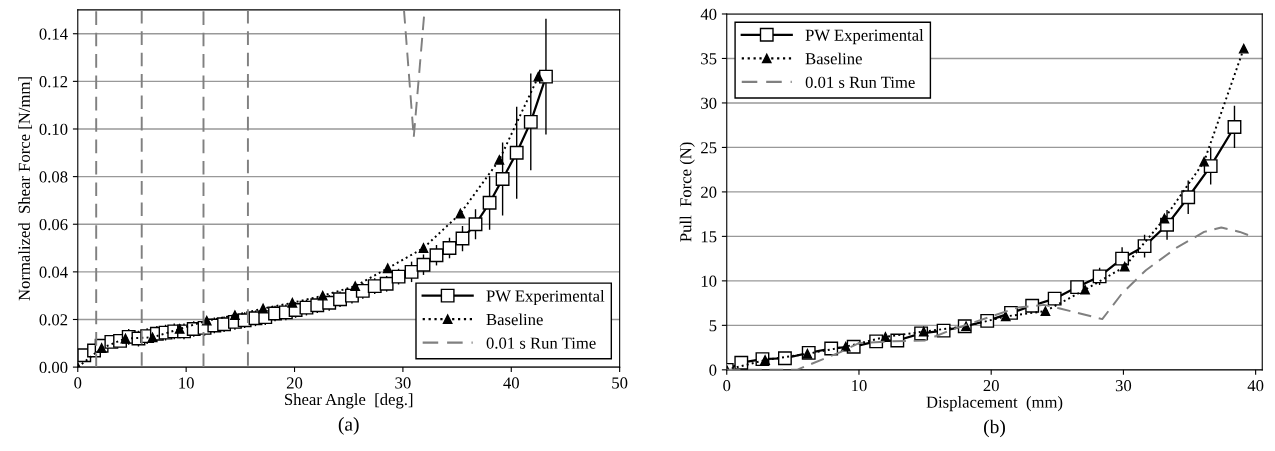 Image resolution: width=1275 pixels, height=451 pixels. Describe the element at coordinates (53, 82) in the screenshot. I see `y-tick-label: 0.12` at that location.